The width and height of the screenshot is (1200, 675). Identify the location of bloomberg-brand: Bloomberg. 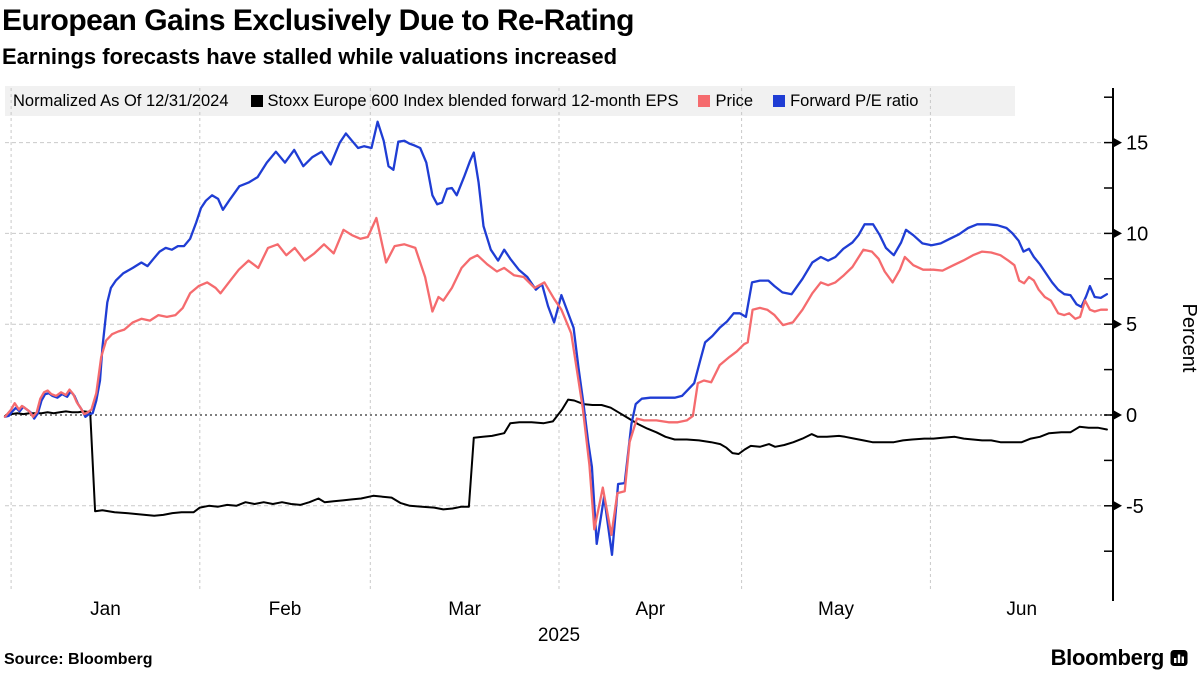
(1119, 658).